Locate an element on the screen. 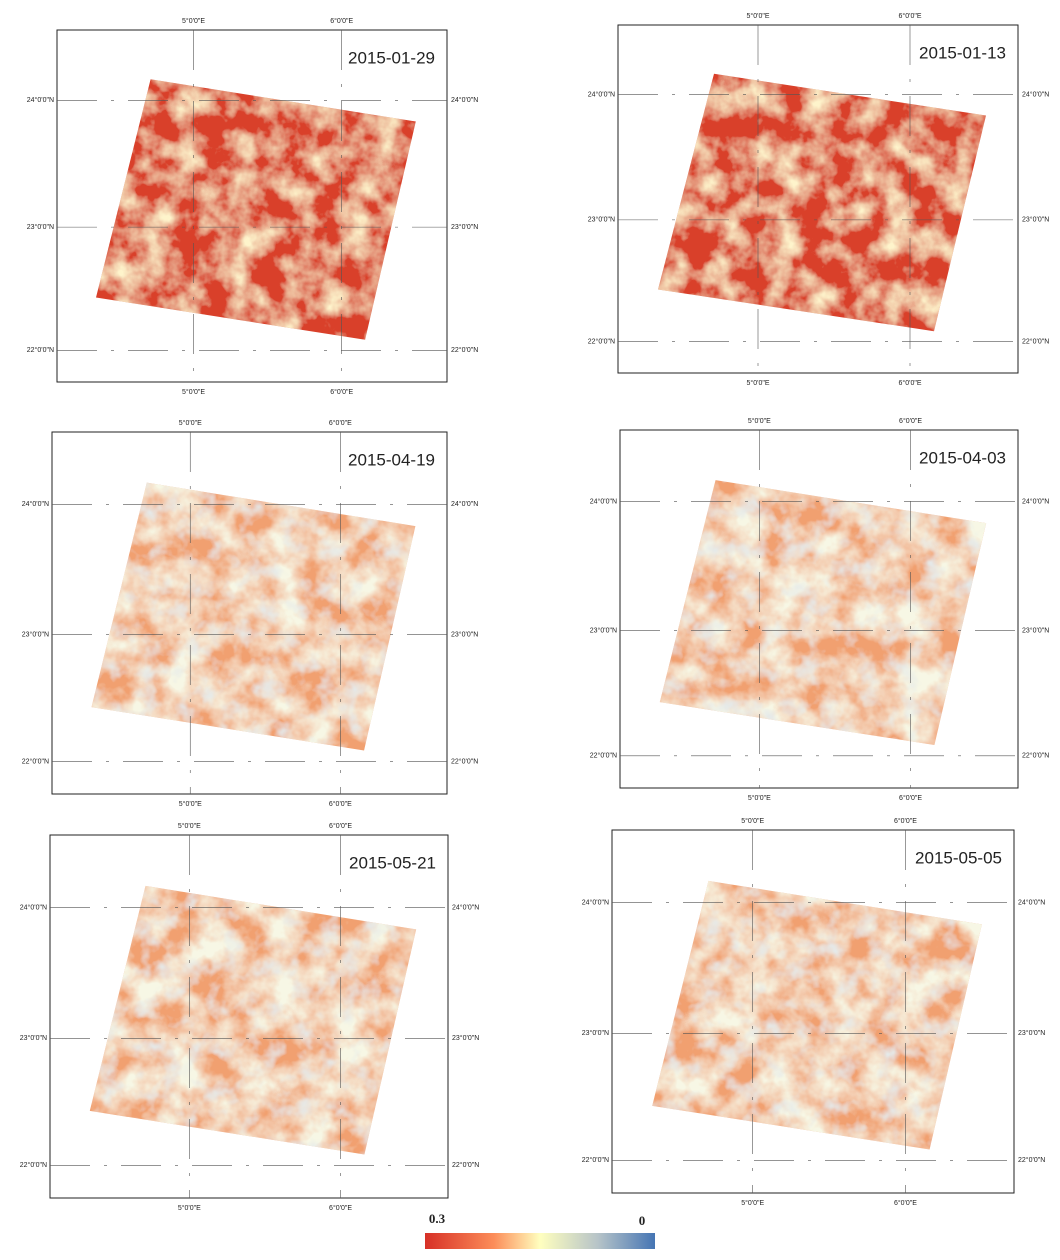 The image size is (1060, 1260). date-label: 2015-04-03 is located at coordinates (962, 457).